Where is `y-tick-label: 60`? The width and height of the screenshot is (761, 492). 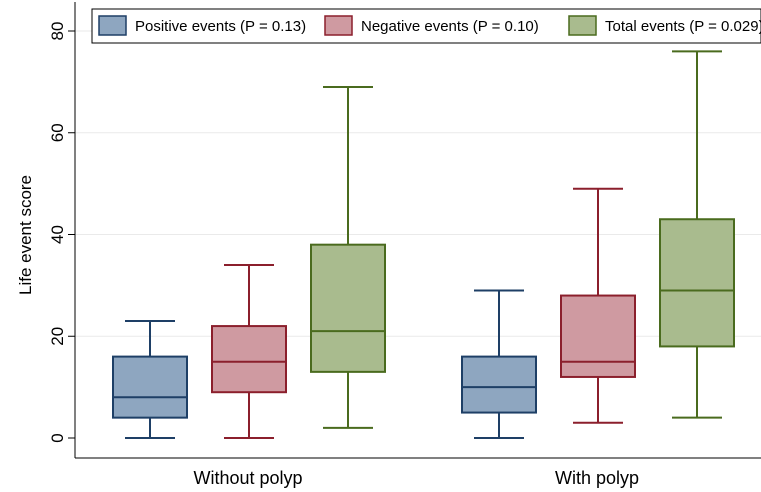 y-tick-label: 60 is located at coordinates (57, 132).